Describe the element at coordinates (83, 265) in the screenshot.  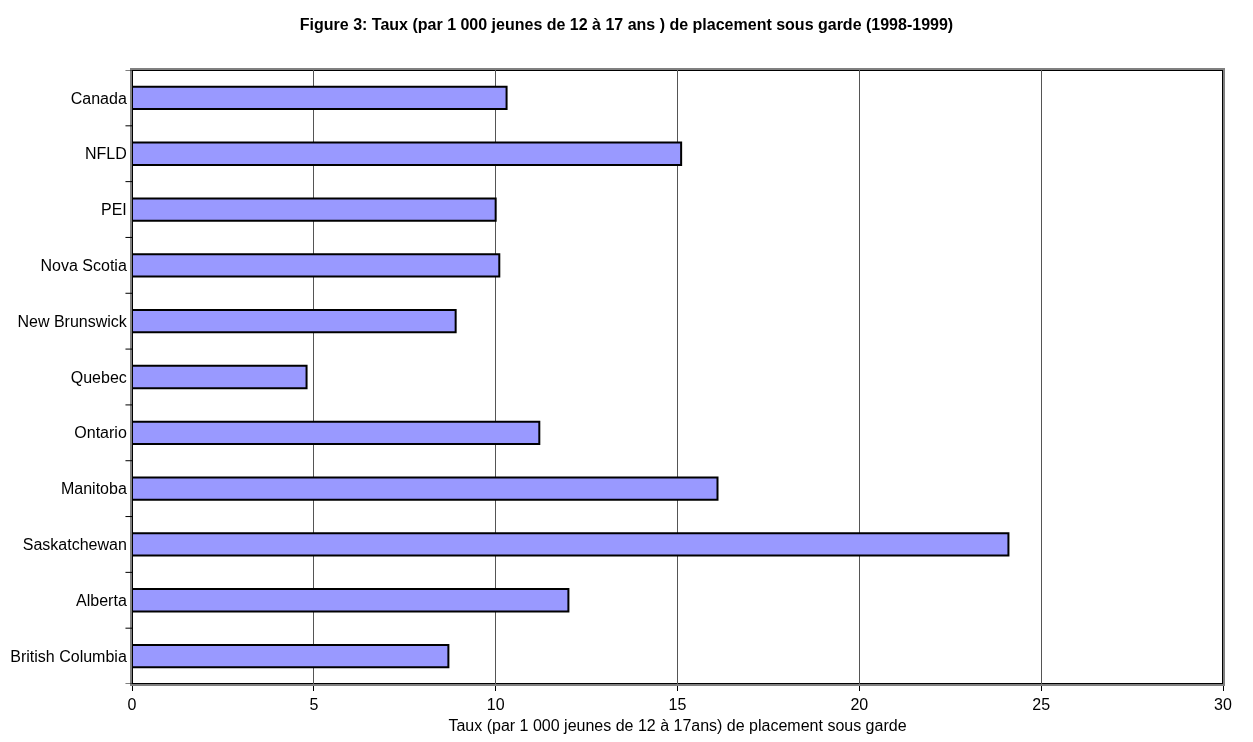
I see `y-tick-label: Nova Scotia` at that location.